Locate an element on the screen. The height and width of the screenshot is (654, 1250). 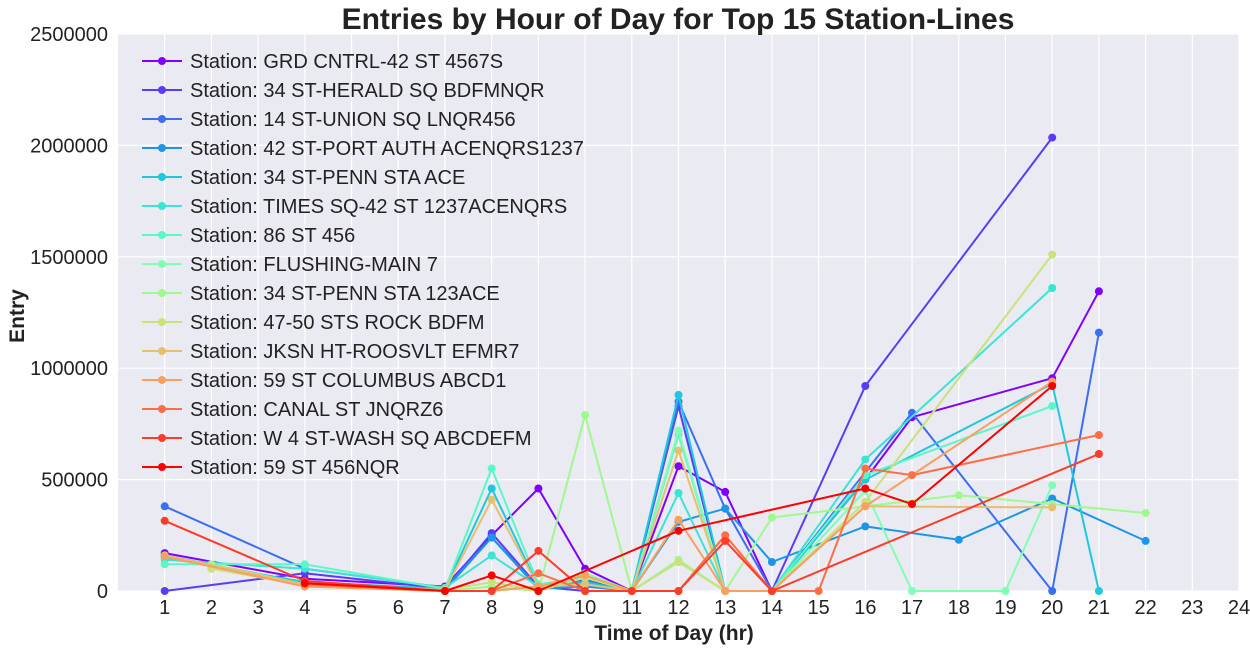
x-tick-label: 8 is located at coordinates (491, 608).